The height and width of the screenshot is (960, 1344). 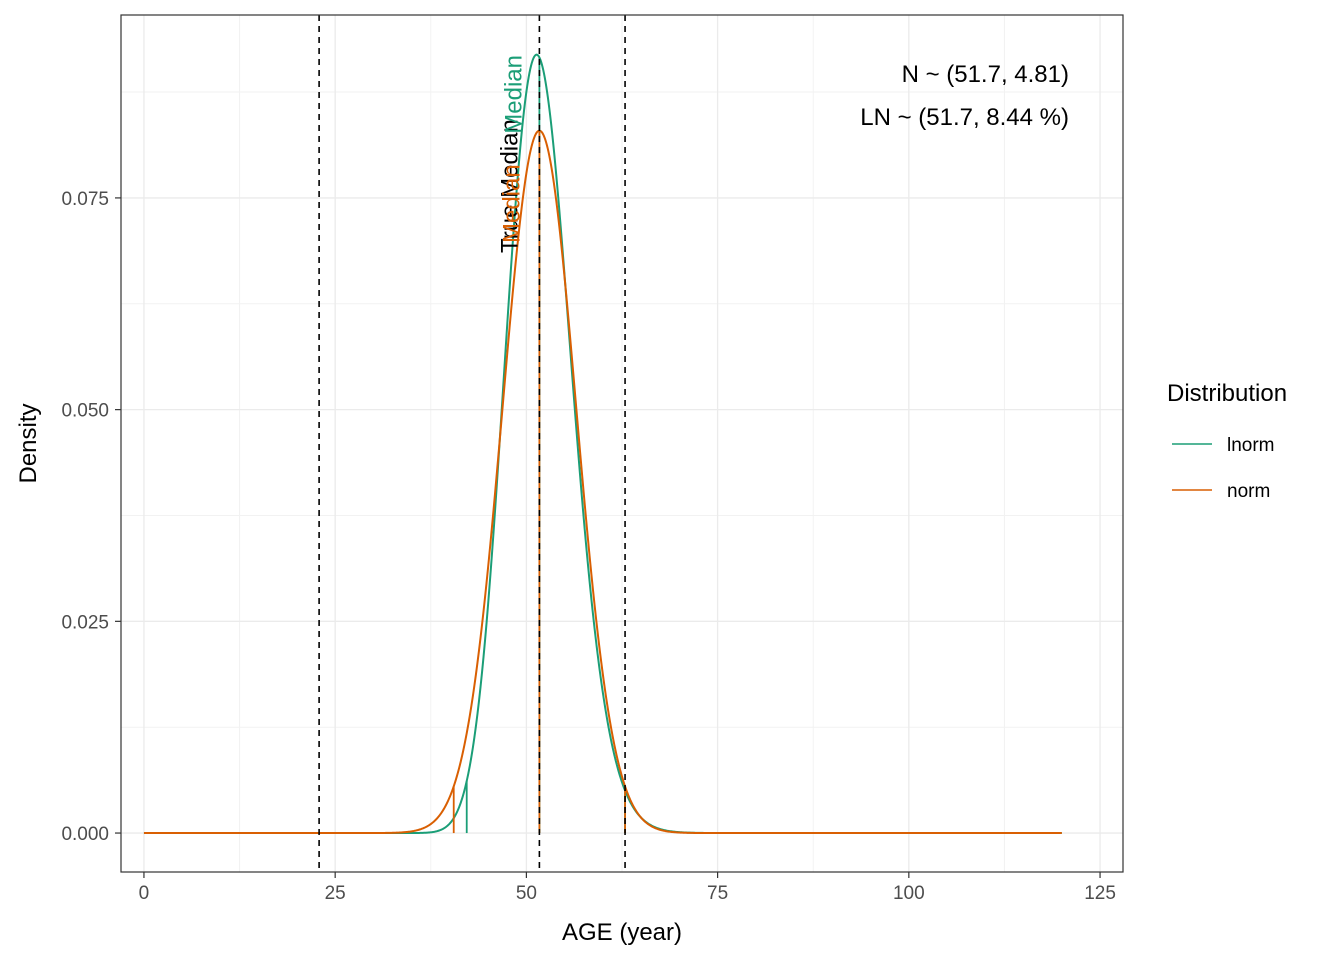 I want to click on normal-params-annotation: N ~ (51.7, 4.81), so click(x=985, y=74).